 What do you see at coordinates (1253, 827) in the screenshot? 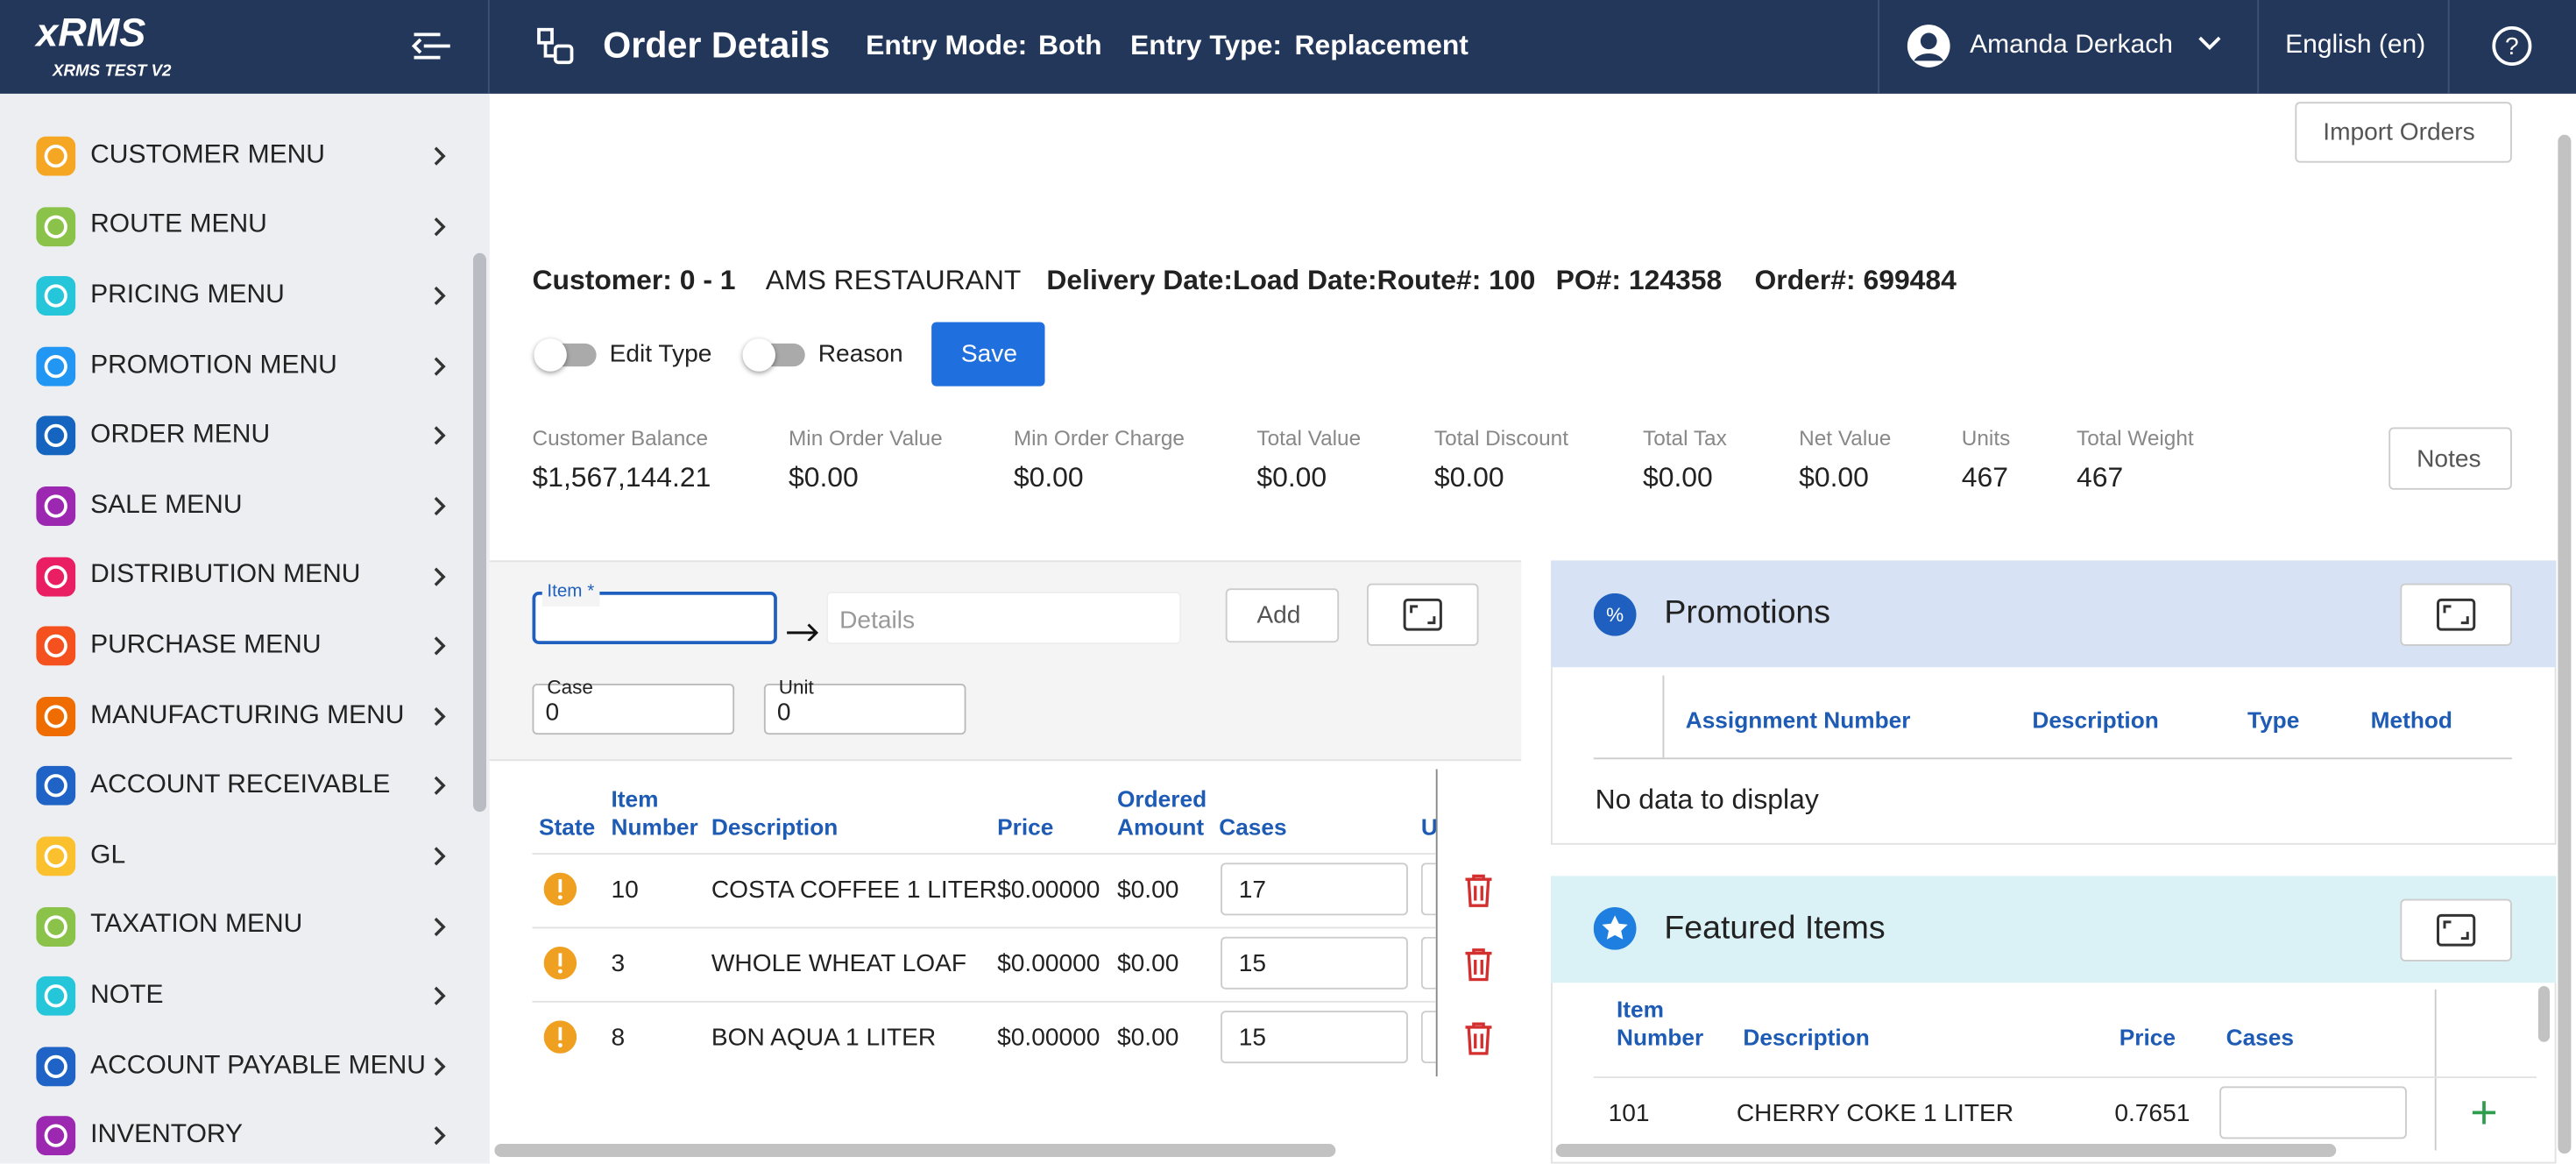
I see `table-header: Cases` at bounding box center [1253, 827].